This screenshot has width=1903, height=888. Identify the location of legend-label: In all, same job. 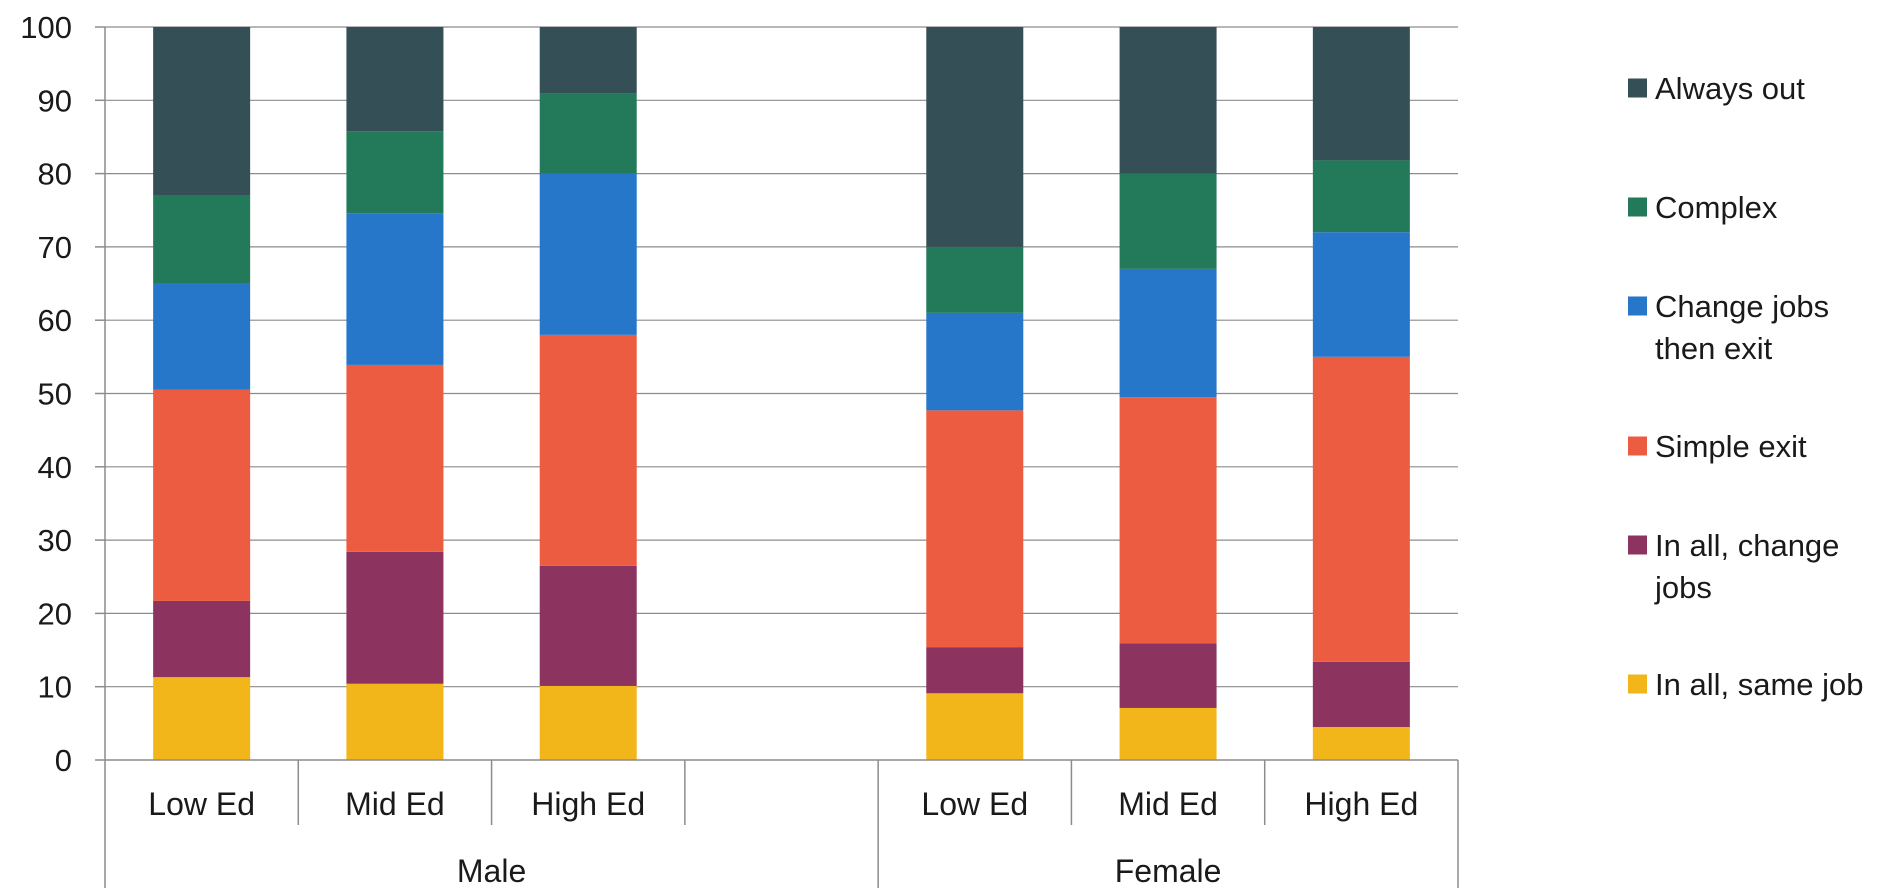
(1759, 684).